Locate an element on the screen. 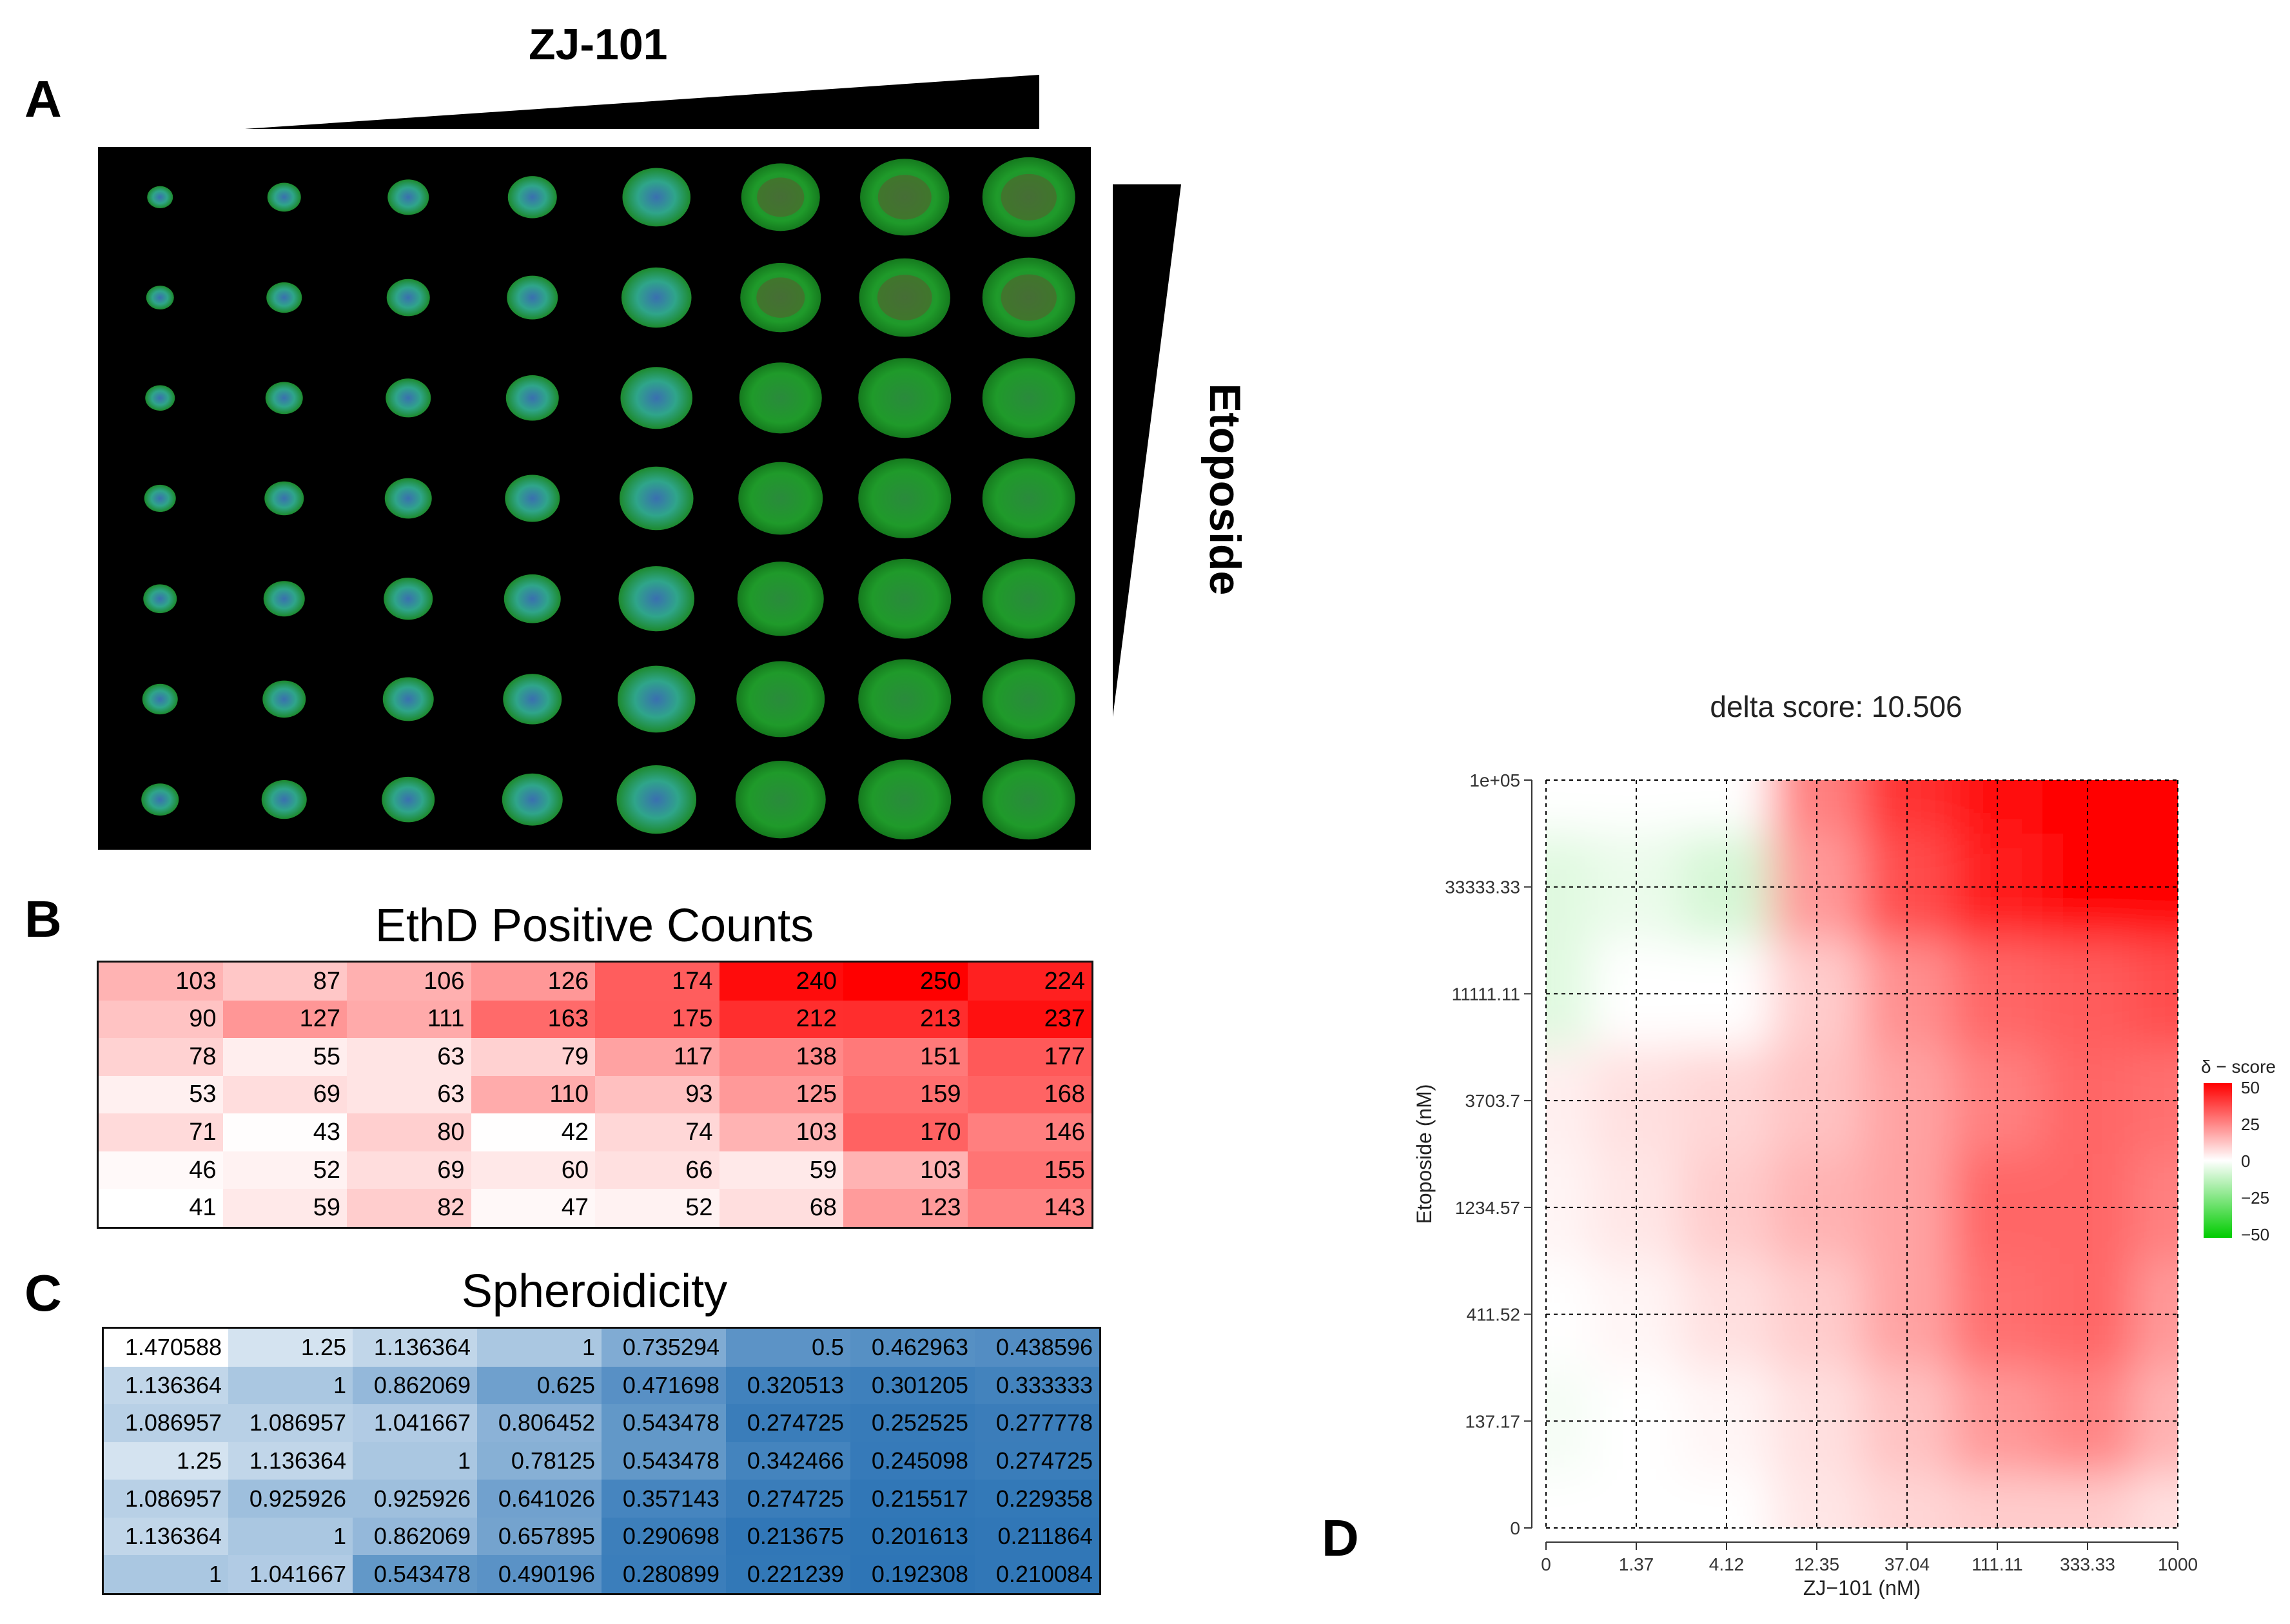  x-tick-label: 37.04 is located at coordinates (1907, 1564).